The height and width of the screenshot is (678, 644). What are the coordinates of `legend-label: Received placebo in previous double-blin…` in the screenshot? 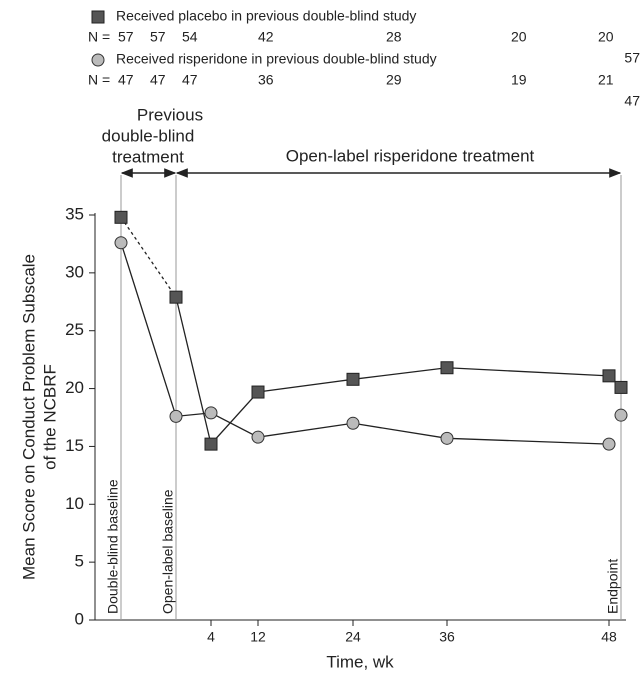 It's located at (266, 16).